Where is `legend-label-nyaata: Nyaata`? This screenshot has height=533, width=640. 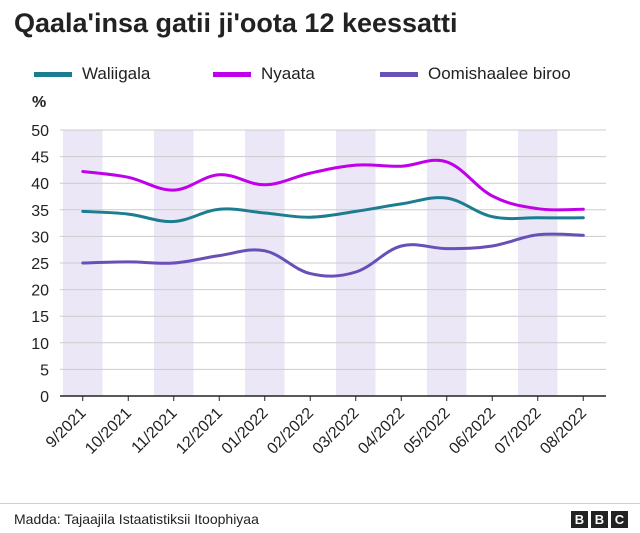 legend-label-nyaata: Nyaata is located at coordinates (288, 73).